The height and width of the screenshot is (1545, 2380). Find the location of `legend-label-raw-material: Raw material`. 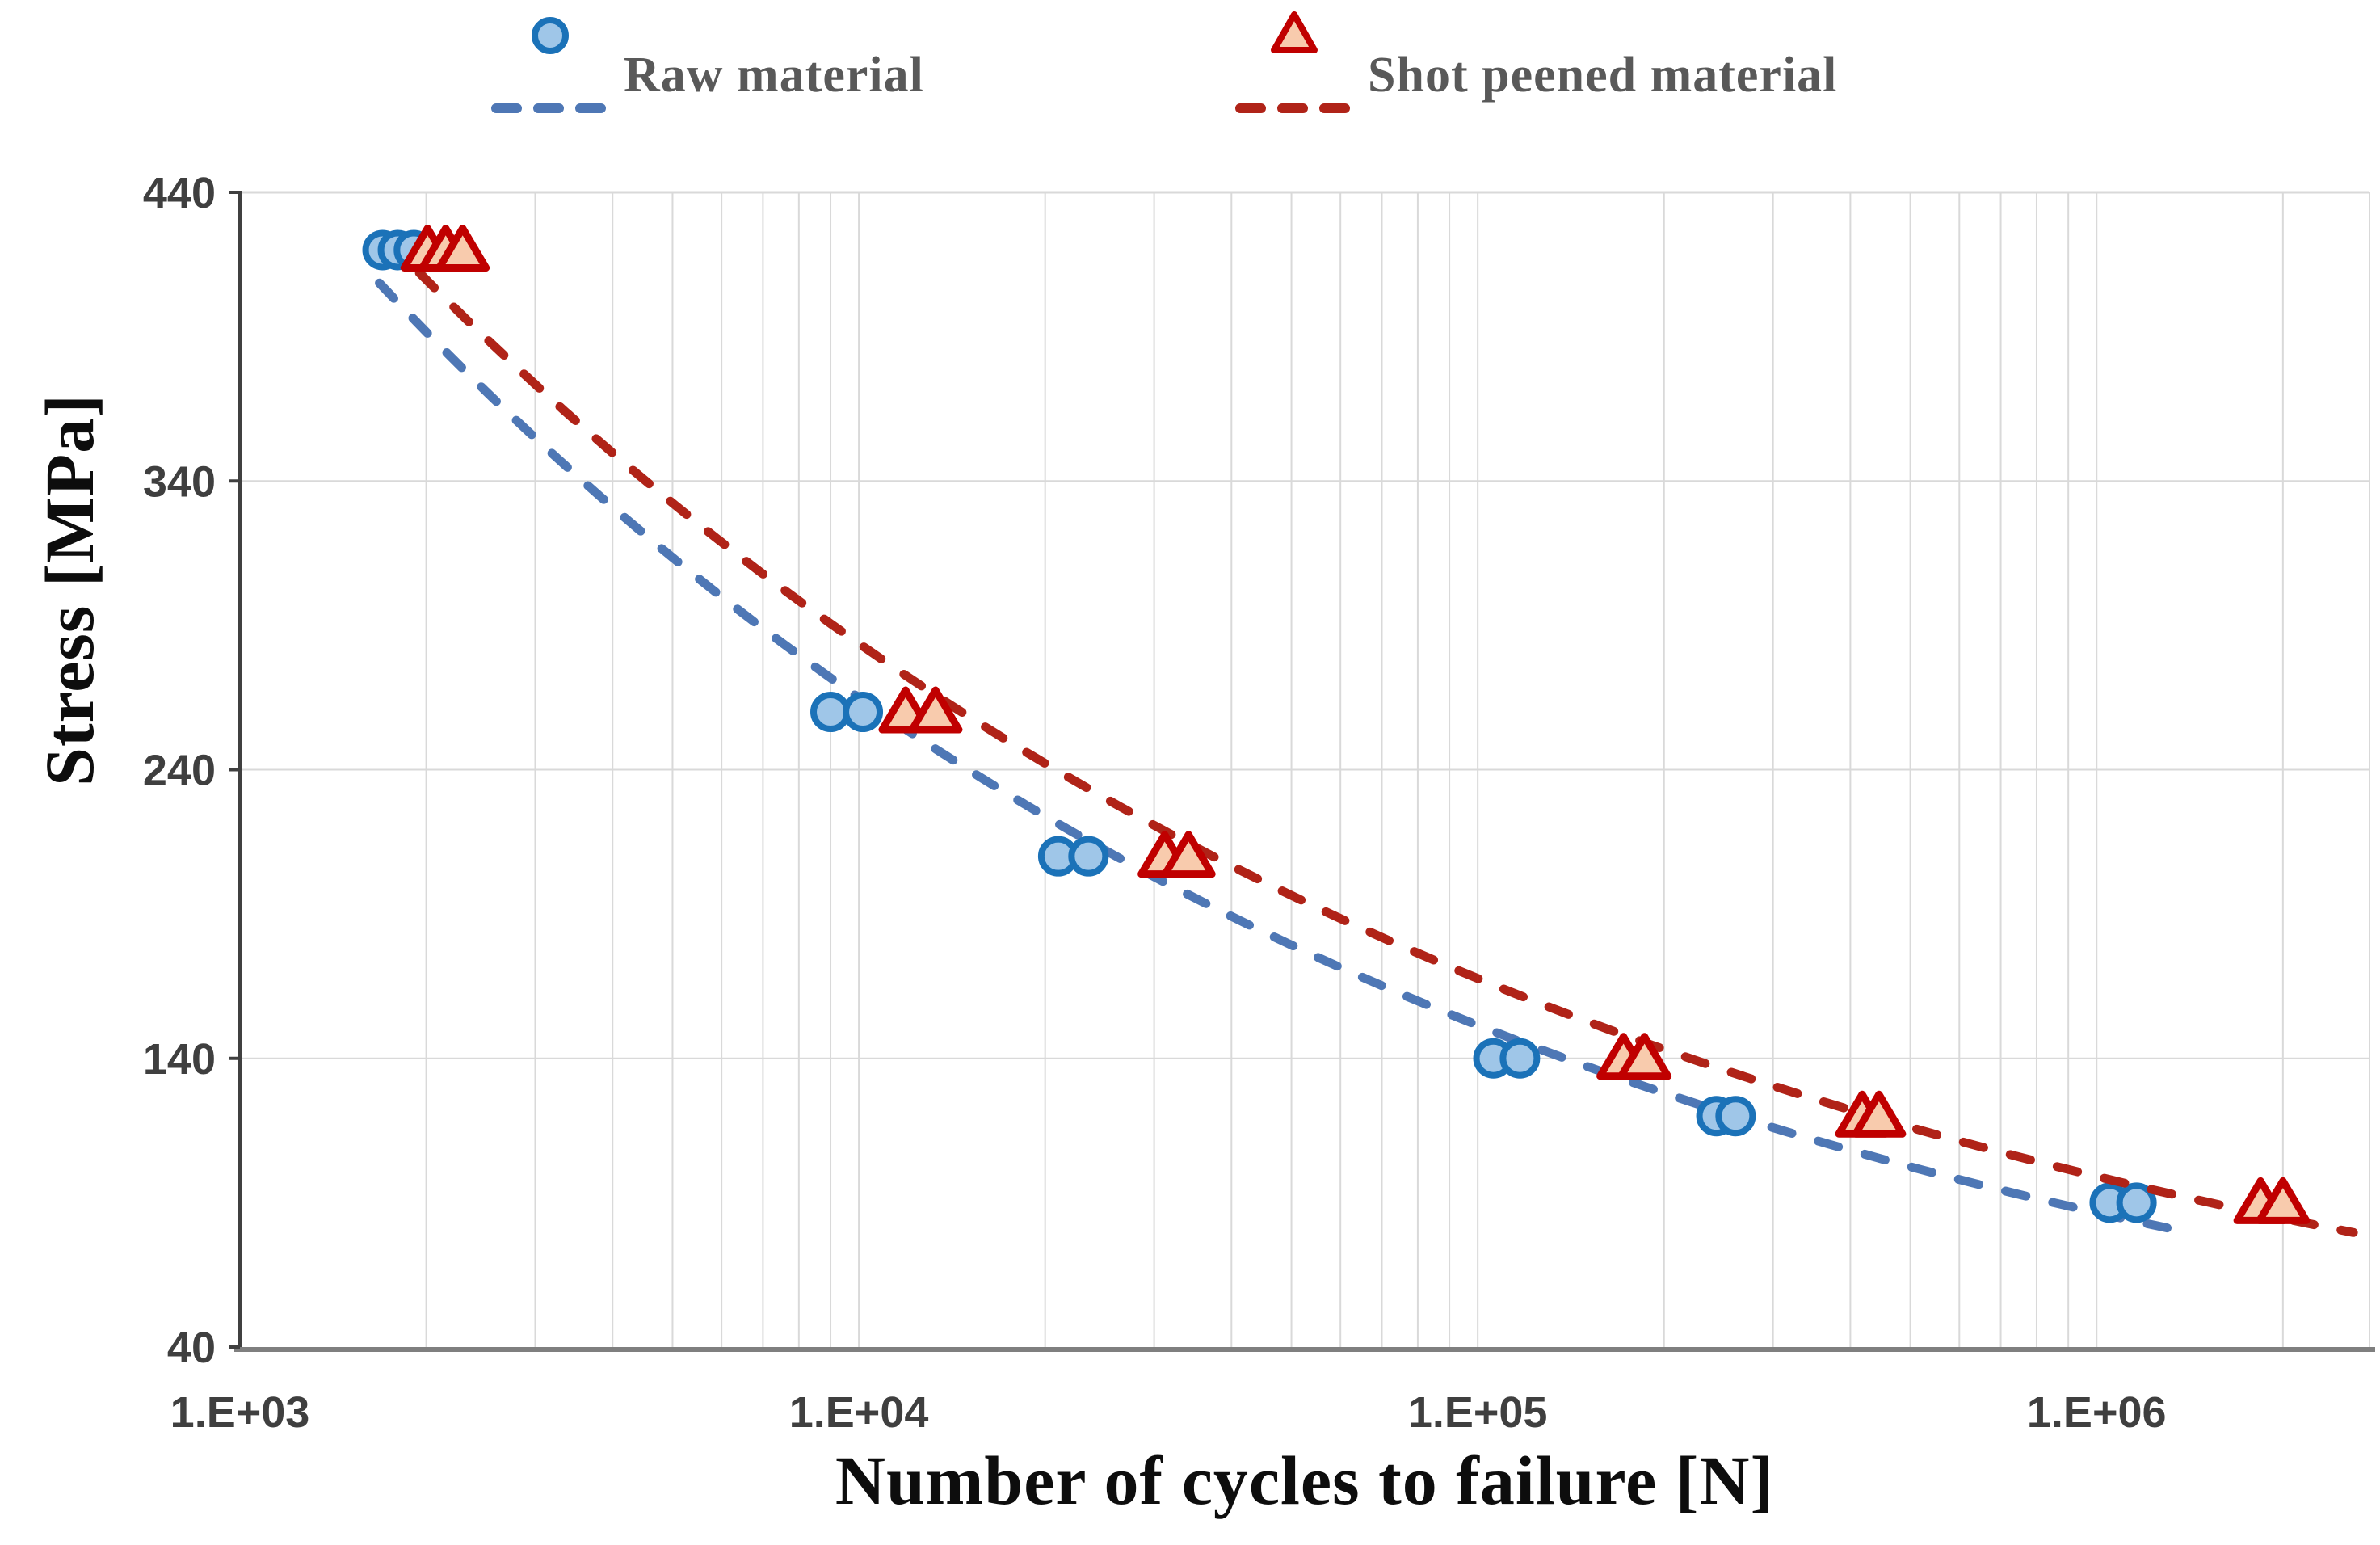

legend-label-raw-material: Raw material is located at coordinates (774, 75).